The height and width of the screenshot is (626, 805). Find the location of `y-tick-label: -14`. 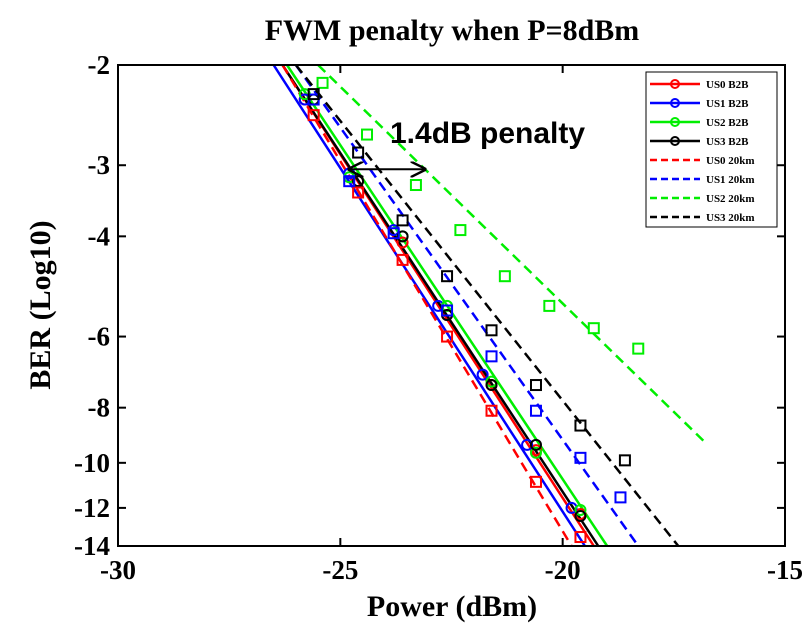

y-tick-label: -14 is located at coordinates (92, 546).